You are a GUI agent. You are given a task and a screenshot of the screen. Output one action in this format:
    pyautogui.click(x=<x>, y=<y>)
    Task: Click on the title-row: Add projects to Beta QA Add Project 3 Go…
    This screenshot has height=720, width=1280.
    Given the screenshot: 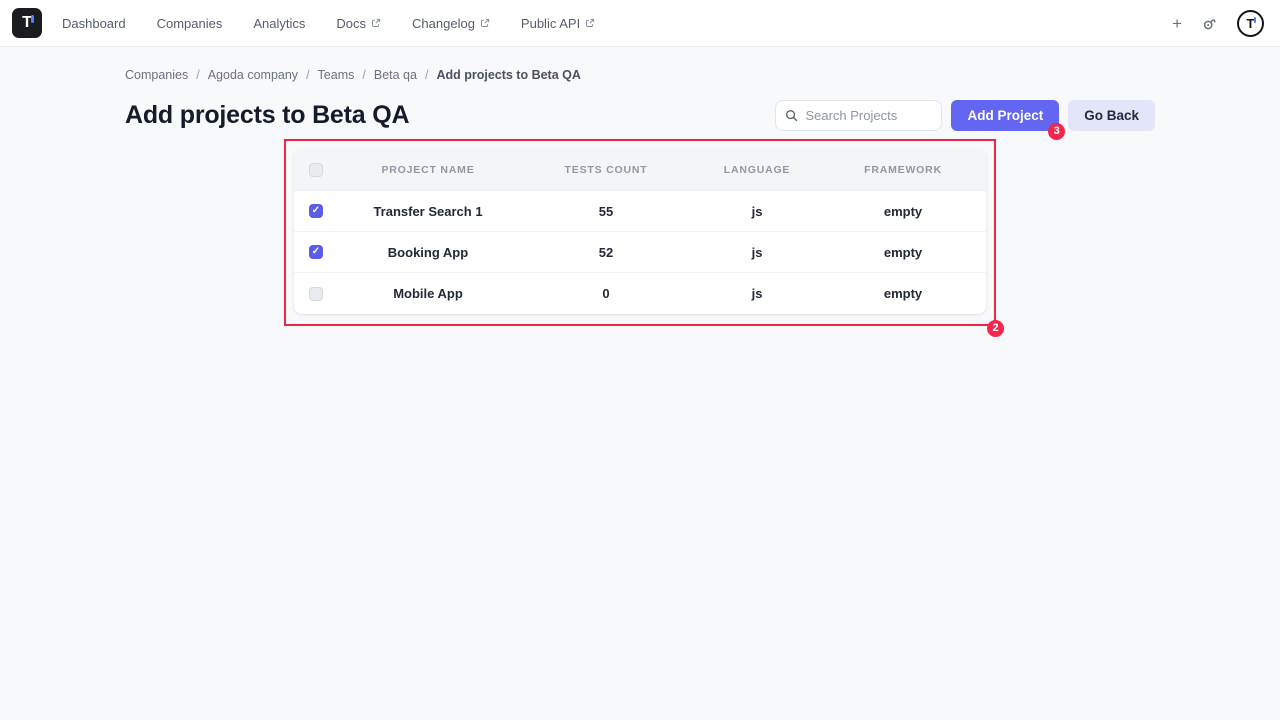 What is the action you would take?
    pyautogui.click(x=640, y=120)
    